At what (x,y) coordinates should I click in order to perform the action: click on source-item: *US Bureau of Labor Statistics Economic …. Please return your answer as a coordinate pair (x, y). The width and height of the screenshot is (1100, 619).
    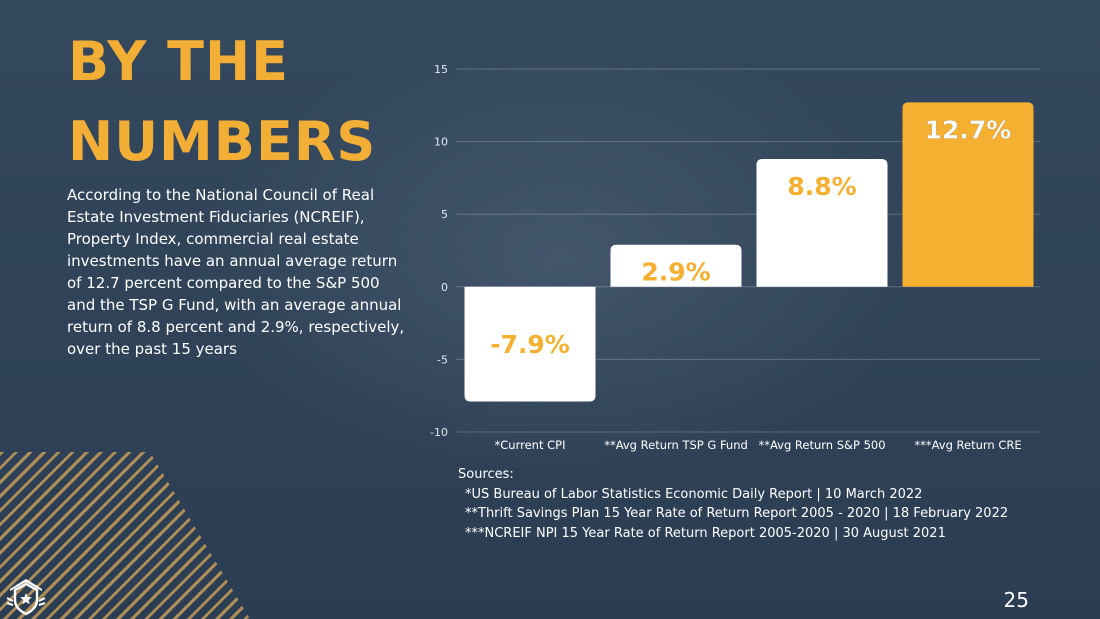
    Looking at the image, I should click on (694, 494).